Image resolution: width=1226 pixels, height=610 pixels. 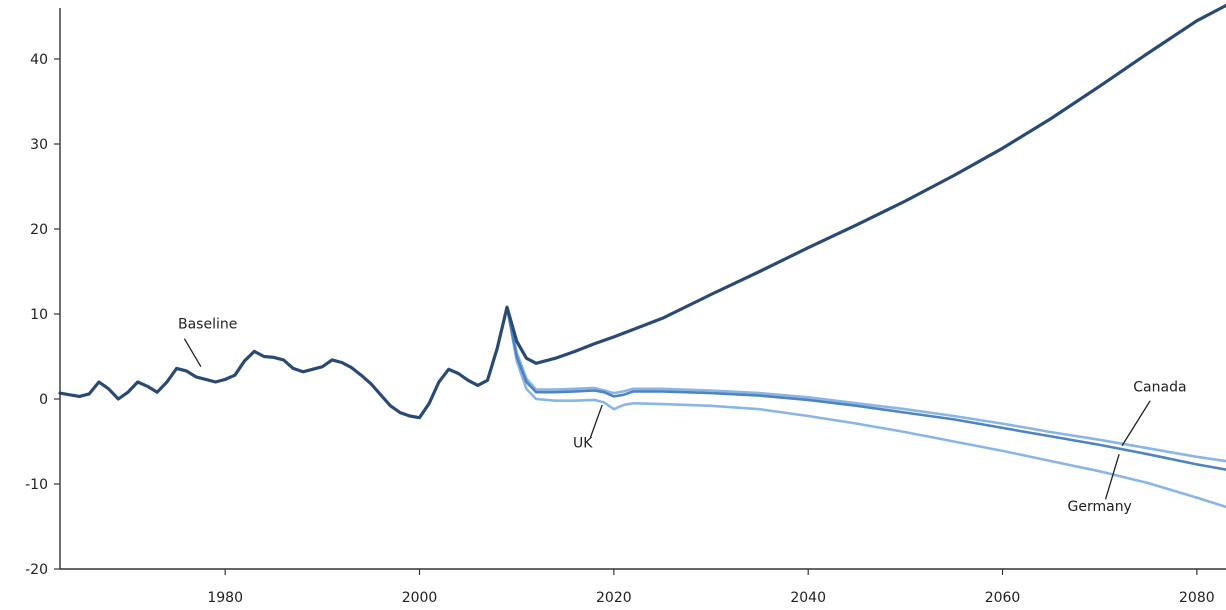 I want to click on y-tick-label: 0, so click(x=43, y=400).